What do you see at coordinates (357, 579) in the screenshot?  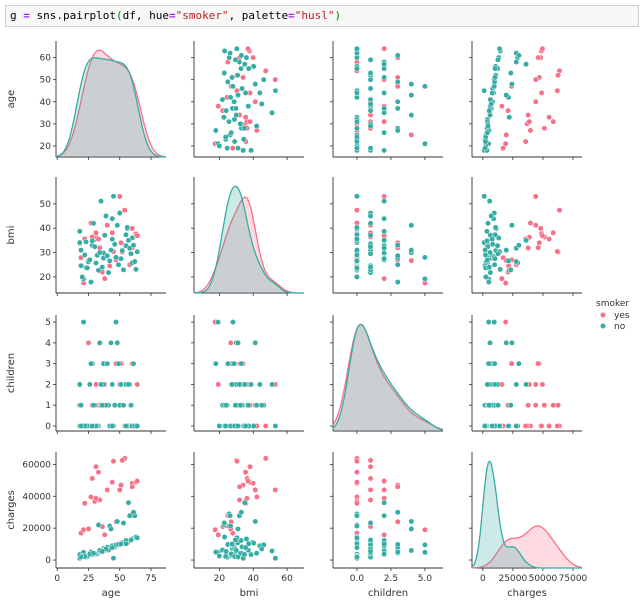 I see `x-tick-label: 0.0` at bounding box center [357, 579].